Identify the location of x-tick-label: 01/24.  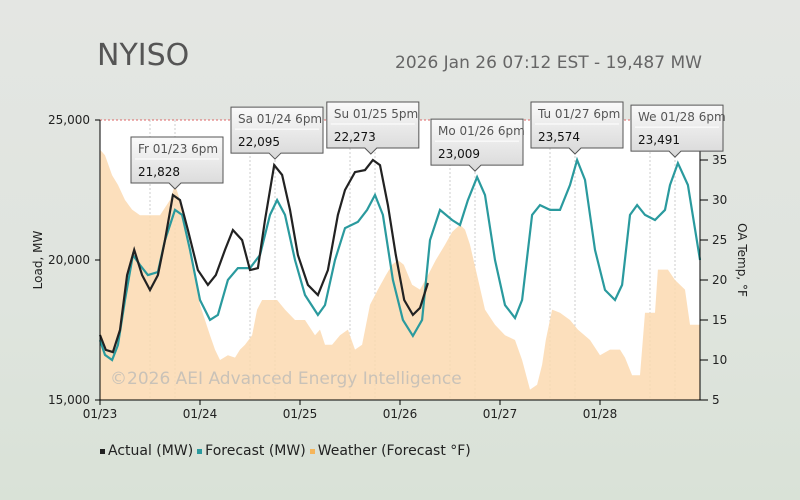
(200, 414).